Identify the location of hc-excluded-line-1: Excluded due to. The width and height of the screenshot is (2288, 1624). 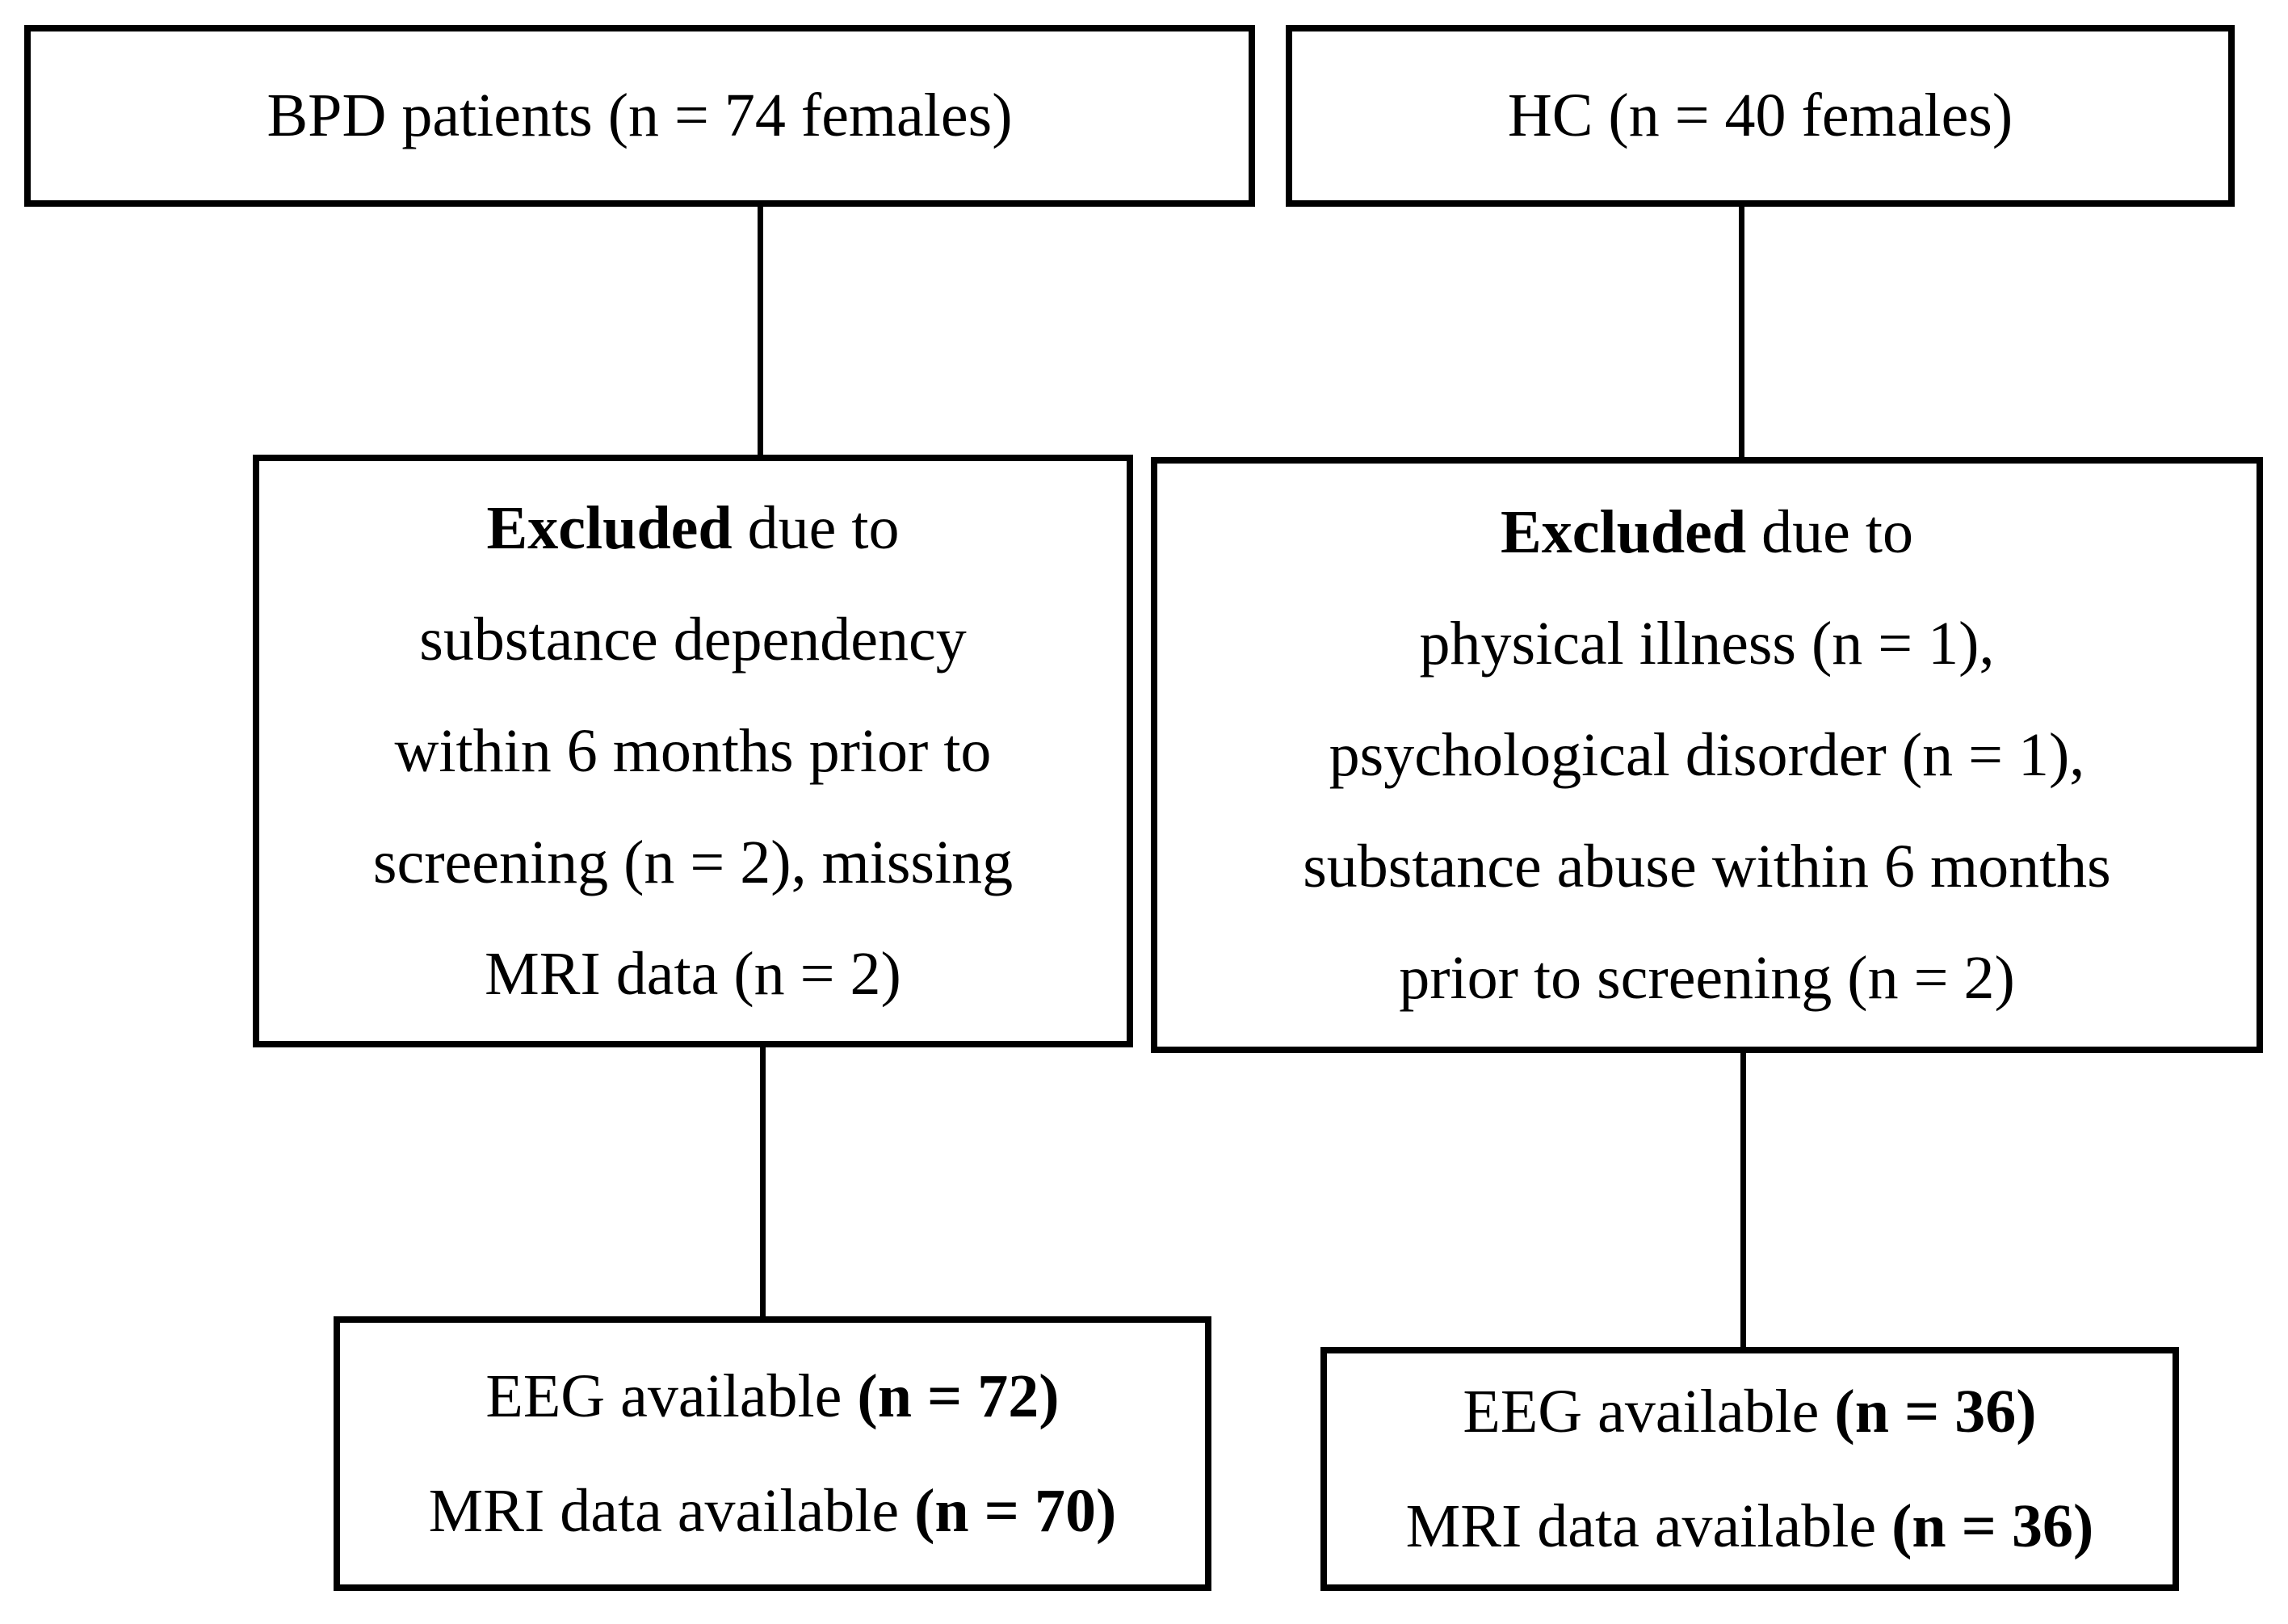
(1707, 532).